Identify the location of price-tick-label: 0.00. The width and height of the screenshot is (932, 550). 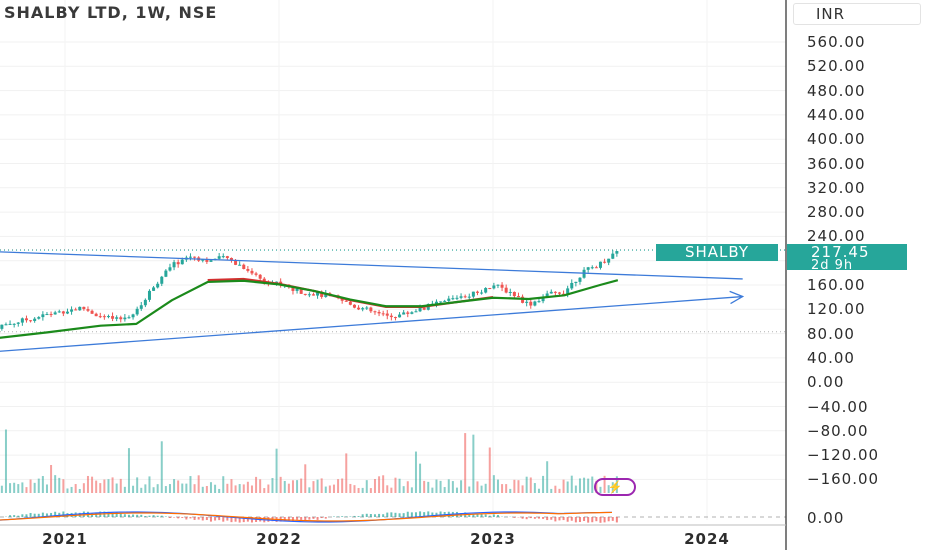
(826, 382).